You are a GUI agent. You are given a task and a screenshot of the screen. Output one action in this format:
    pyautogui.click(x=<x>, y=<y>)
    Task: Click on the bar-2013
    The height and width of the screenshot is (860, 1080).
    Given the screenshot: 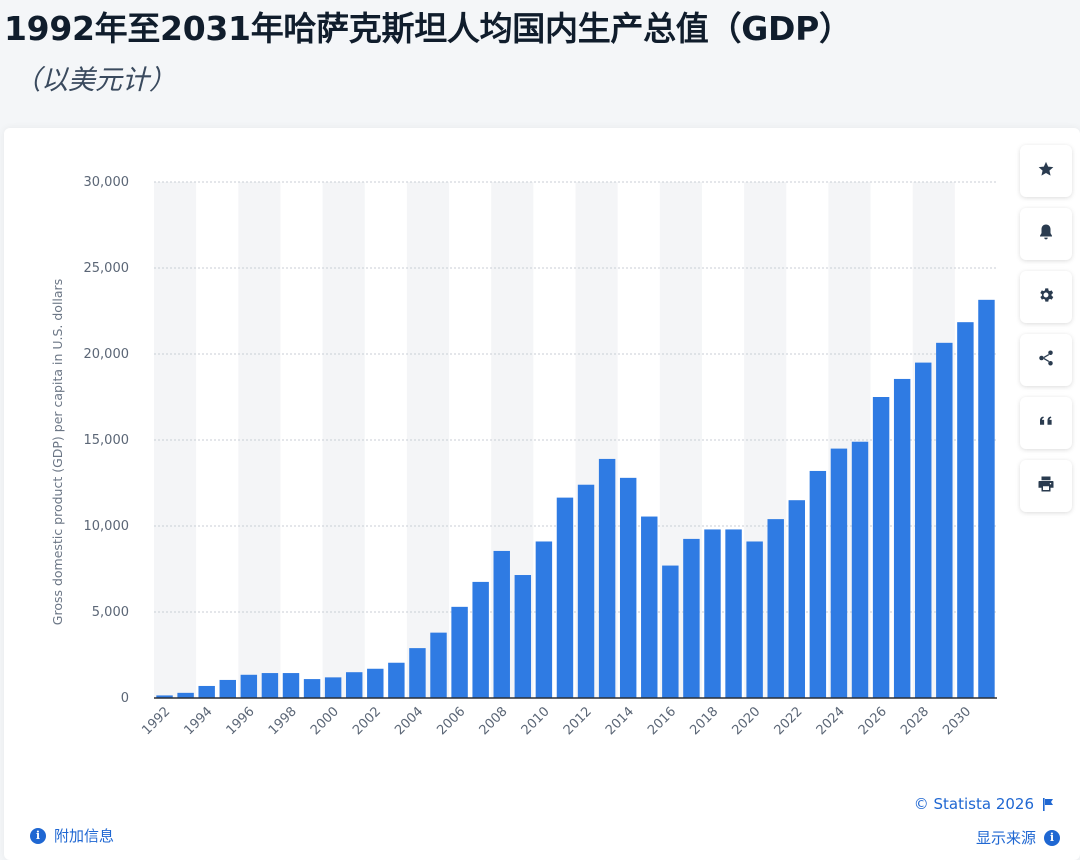 What is the action you would take?
    pyautogui.click(x=607, y=578)
    